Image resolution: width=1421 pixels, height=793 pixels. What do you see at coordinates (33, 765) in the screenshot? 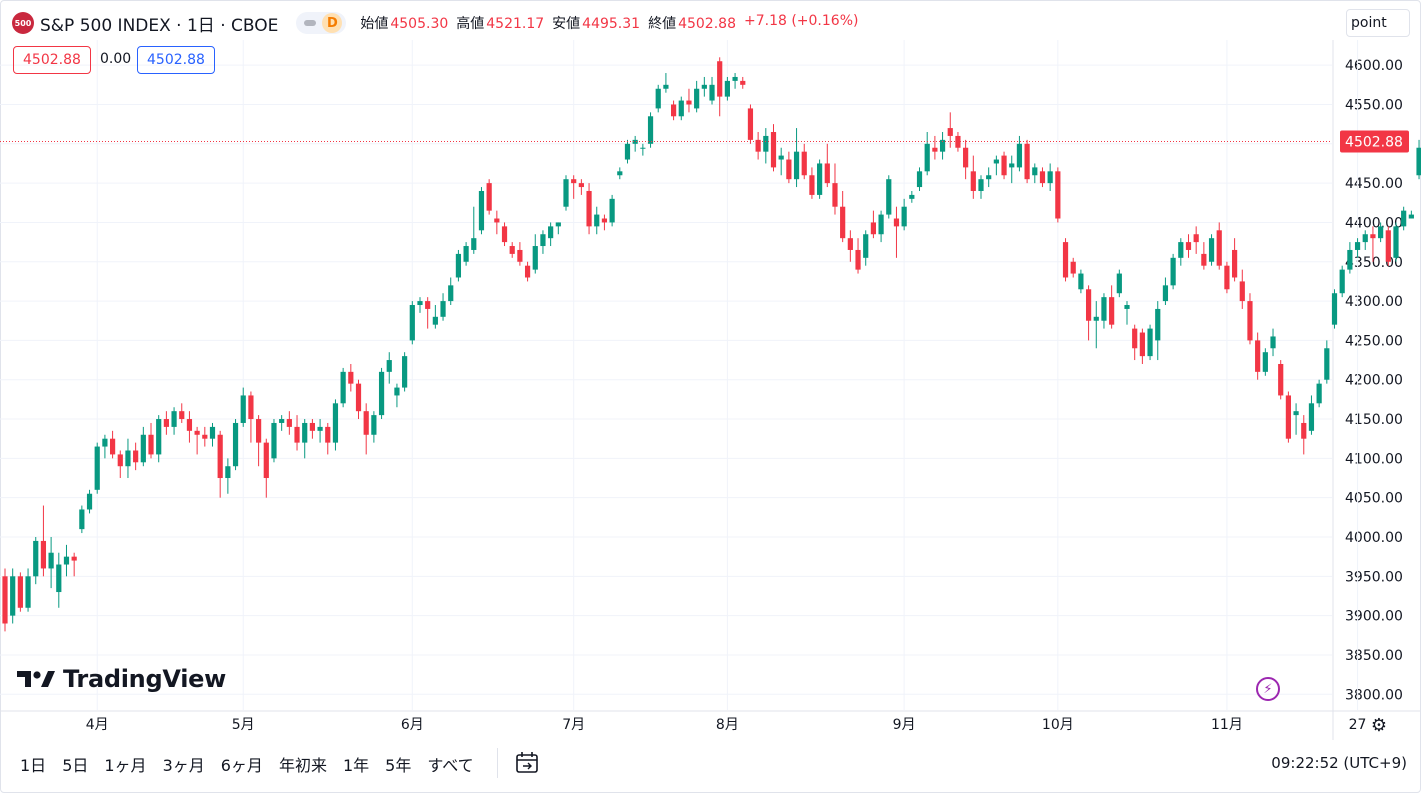
I see `range-1d: 1日` at bounding box center [33, 765].